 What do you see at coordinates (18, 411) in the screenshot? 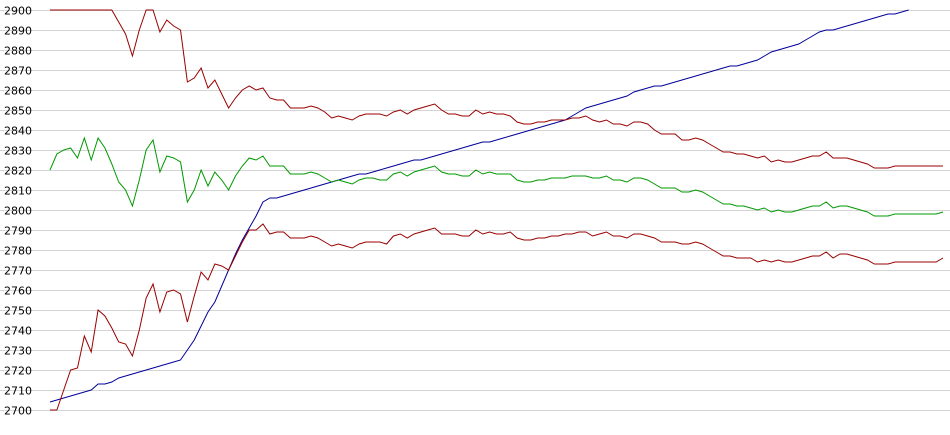
I see `y-tick-label: 2700` at bounding box center [18, 411].